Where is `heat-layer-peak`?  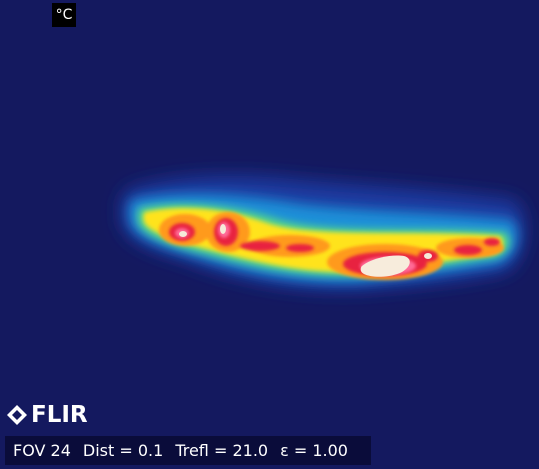
heat-layer-peak is located at coordinates (305, 250).